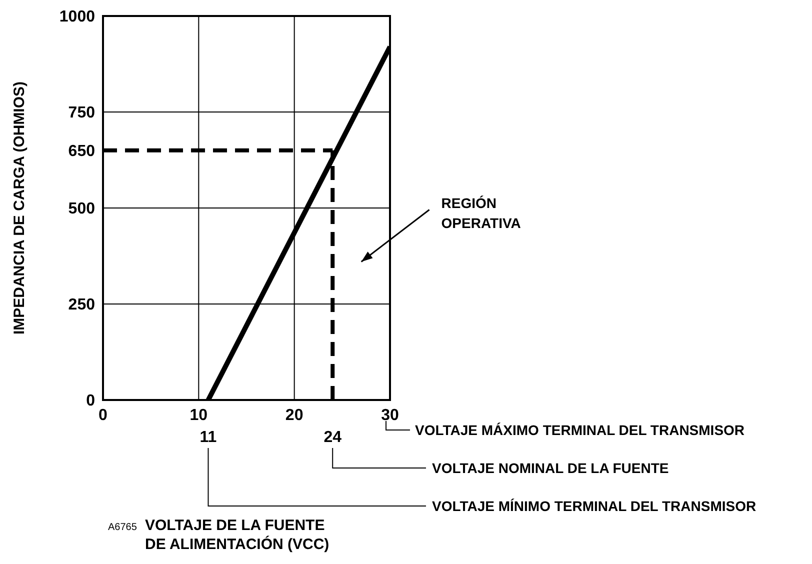  Describe the element at coordinates (103, 415) in the screenshot. I see `x-tick-label: 0` at that location.